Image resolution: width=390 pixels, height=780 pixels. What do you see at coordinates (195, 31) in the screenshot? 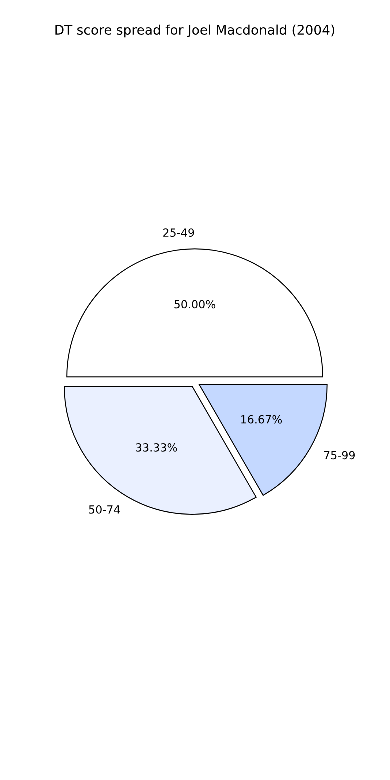
I see `chart-title: DT score spread for Joel Macdonald (2004)` at bounding box center [195, 31].